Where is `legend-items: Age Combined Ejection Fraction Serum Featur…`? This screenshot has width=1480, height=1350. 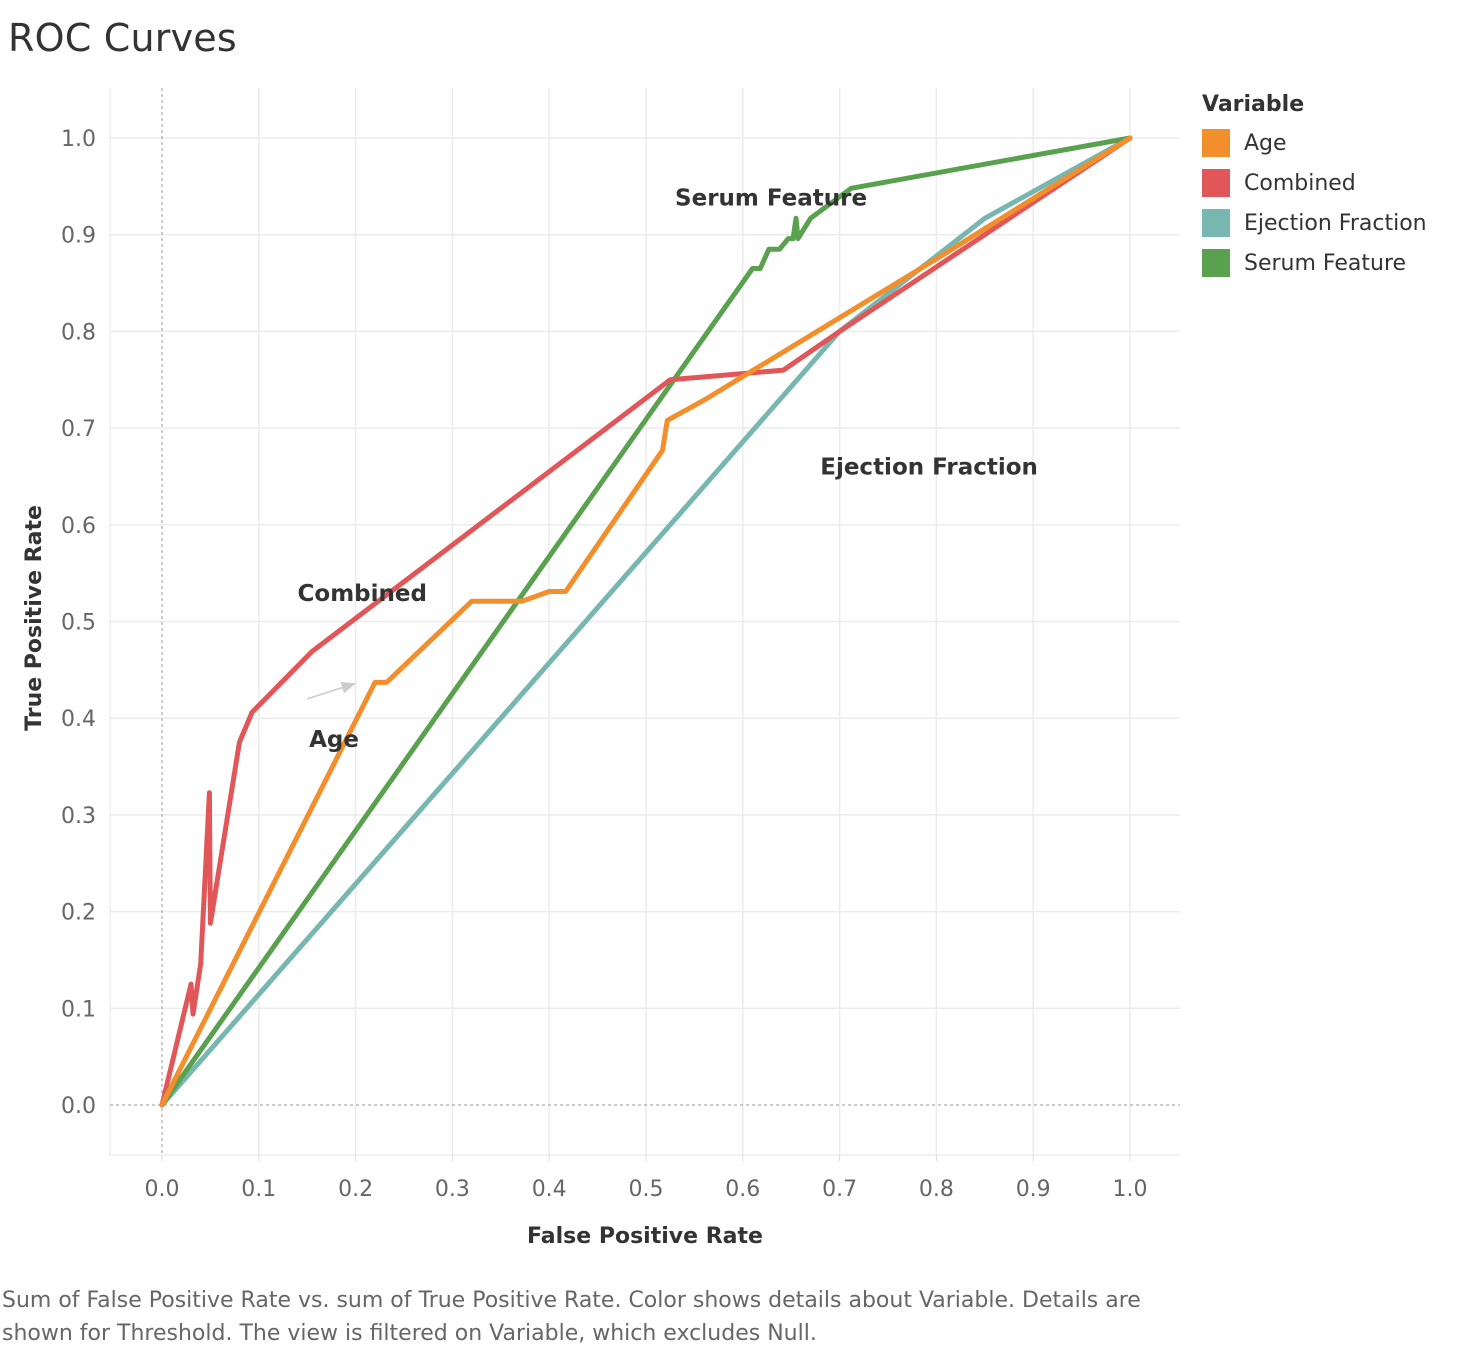 legend-items: Age Combined Ejection Fraction Serum Featur… is located at coordinates (1314, 203).